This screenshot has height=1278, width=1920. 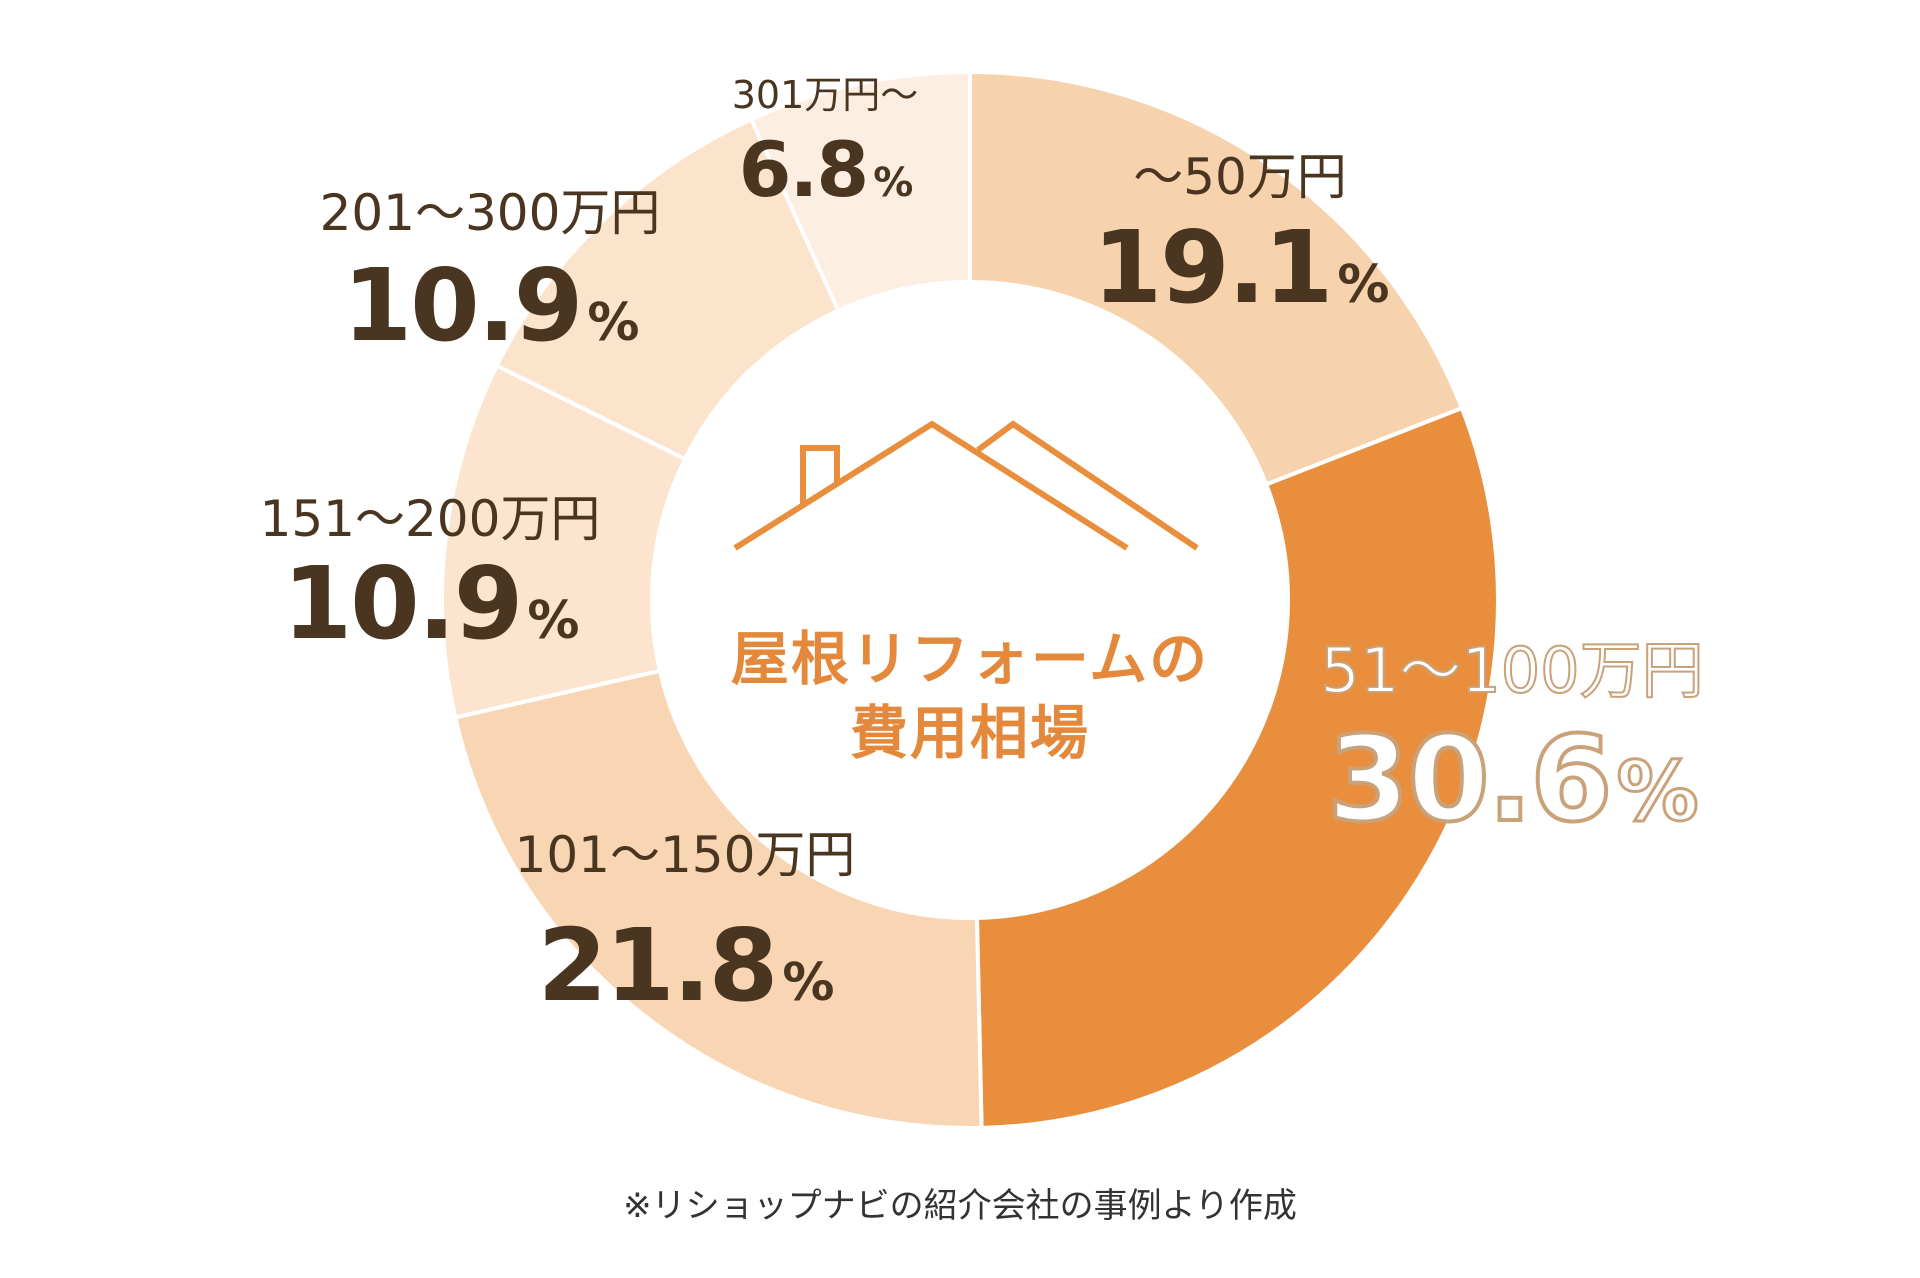 I want to click on slice-value-label: 30.6, so click(x=1469, y=779).